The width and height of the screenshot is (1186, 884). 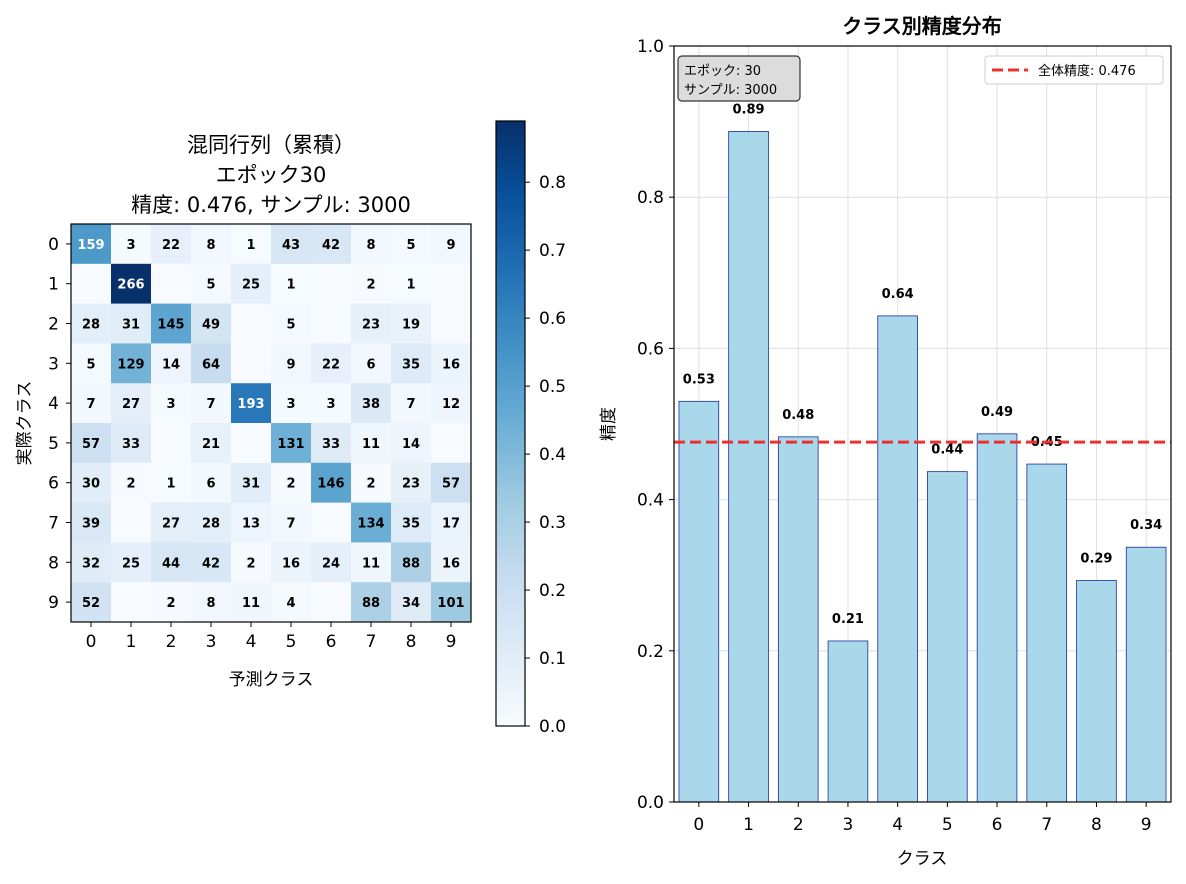 I want to click on heatmap-cell-label: 57, so click(x=91, y=444).